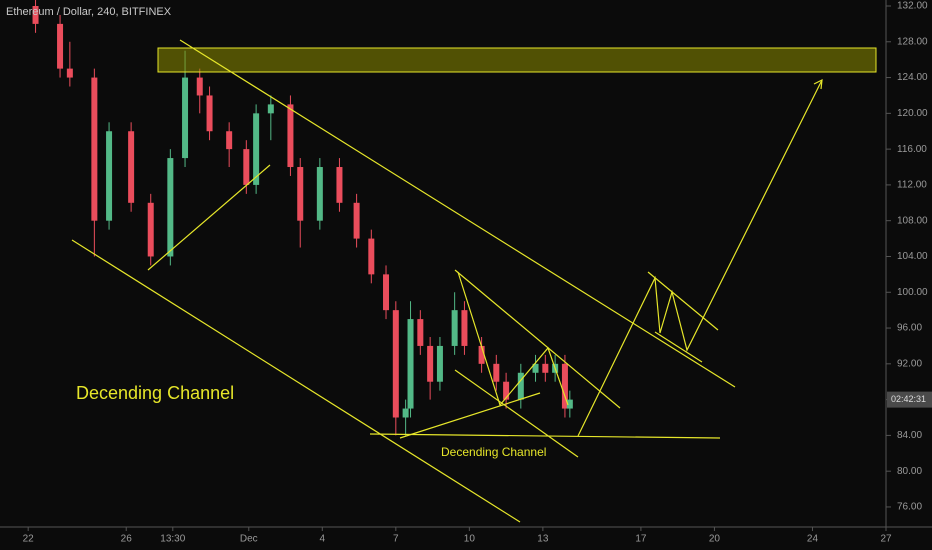  I want to click on arrow-head, so click(818, 84).